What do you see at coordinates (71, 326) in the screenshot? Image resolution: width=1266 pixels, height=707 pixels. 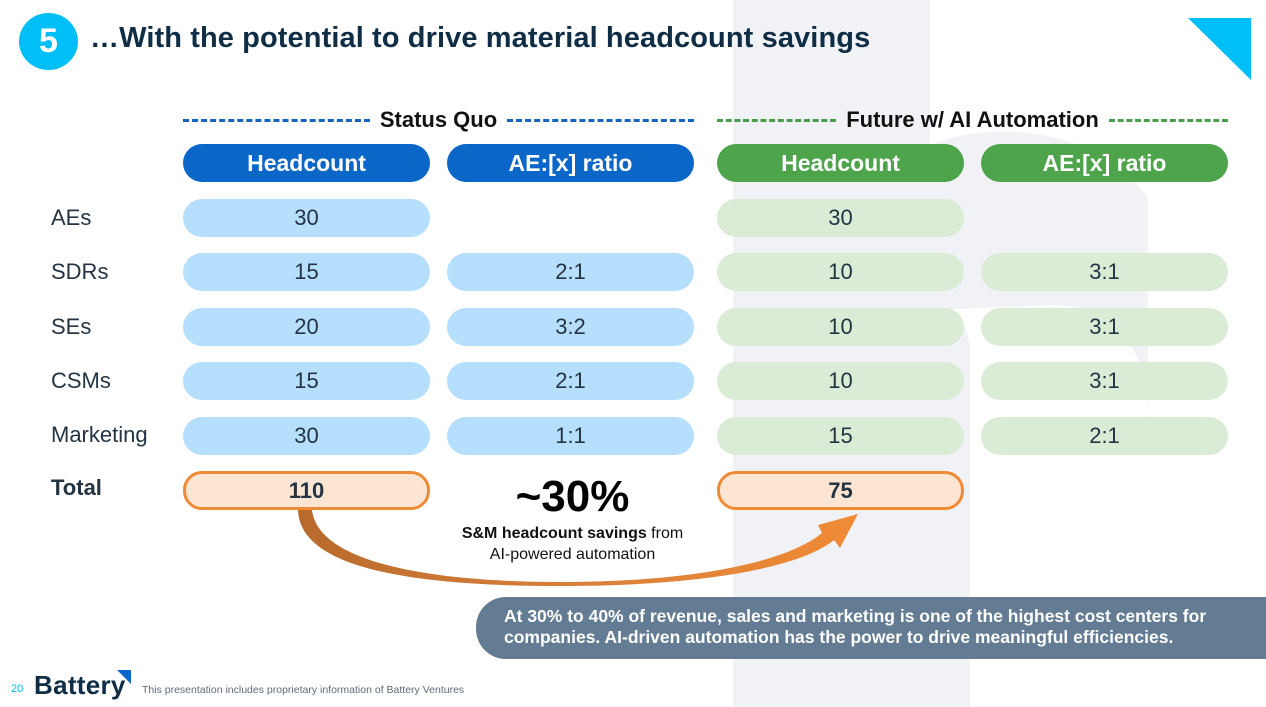 I see `row-label-ses: SEs` at bounding box center [71, 326].